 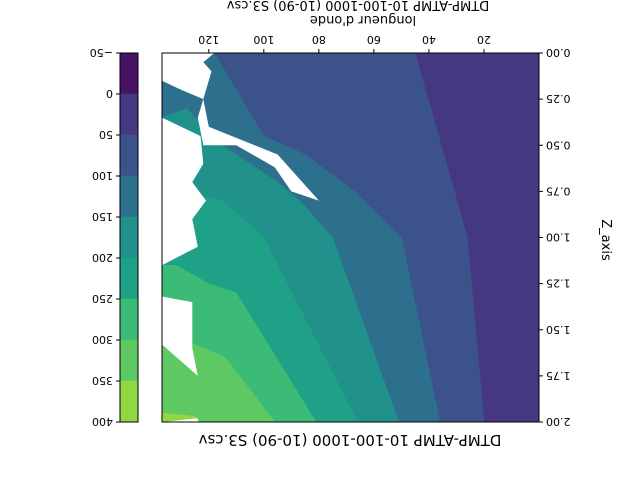 What do you see at coordinates (109, 93) in the screenshot?
I see `colorbar-tick-label-1: 0` at bounding box center [109, 93].